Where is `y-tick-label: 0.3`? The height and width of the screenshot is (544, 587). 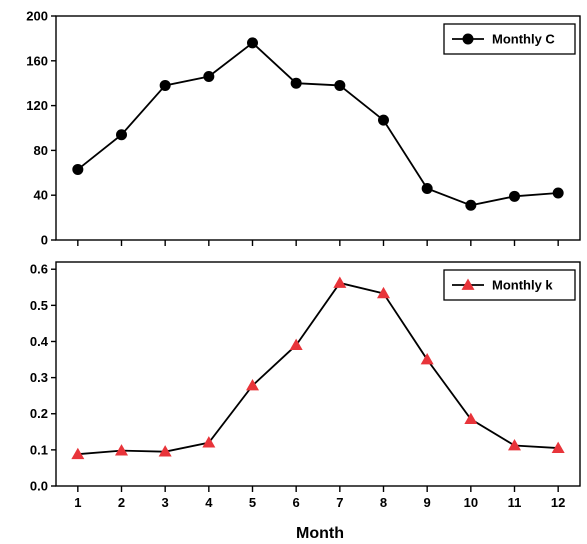 y-tick-label: 0.3 is located at coordinates (39, 377).